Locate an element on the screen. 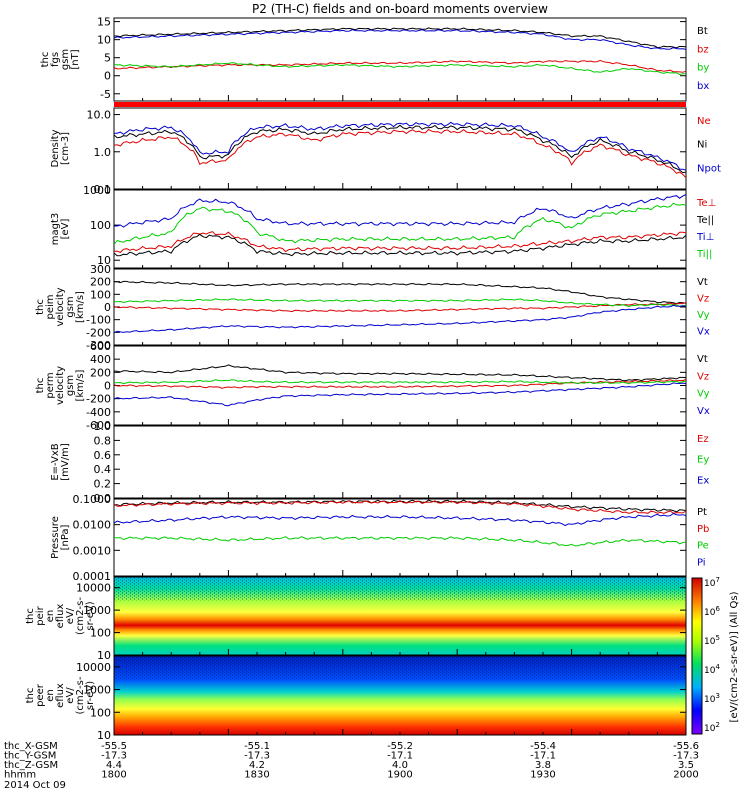  colorbar-tick-label: 10⁶ is located at coordinates (712, 611).